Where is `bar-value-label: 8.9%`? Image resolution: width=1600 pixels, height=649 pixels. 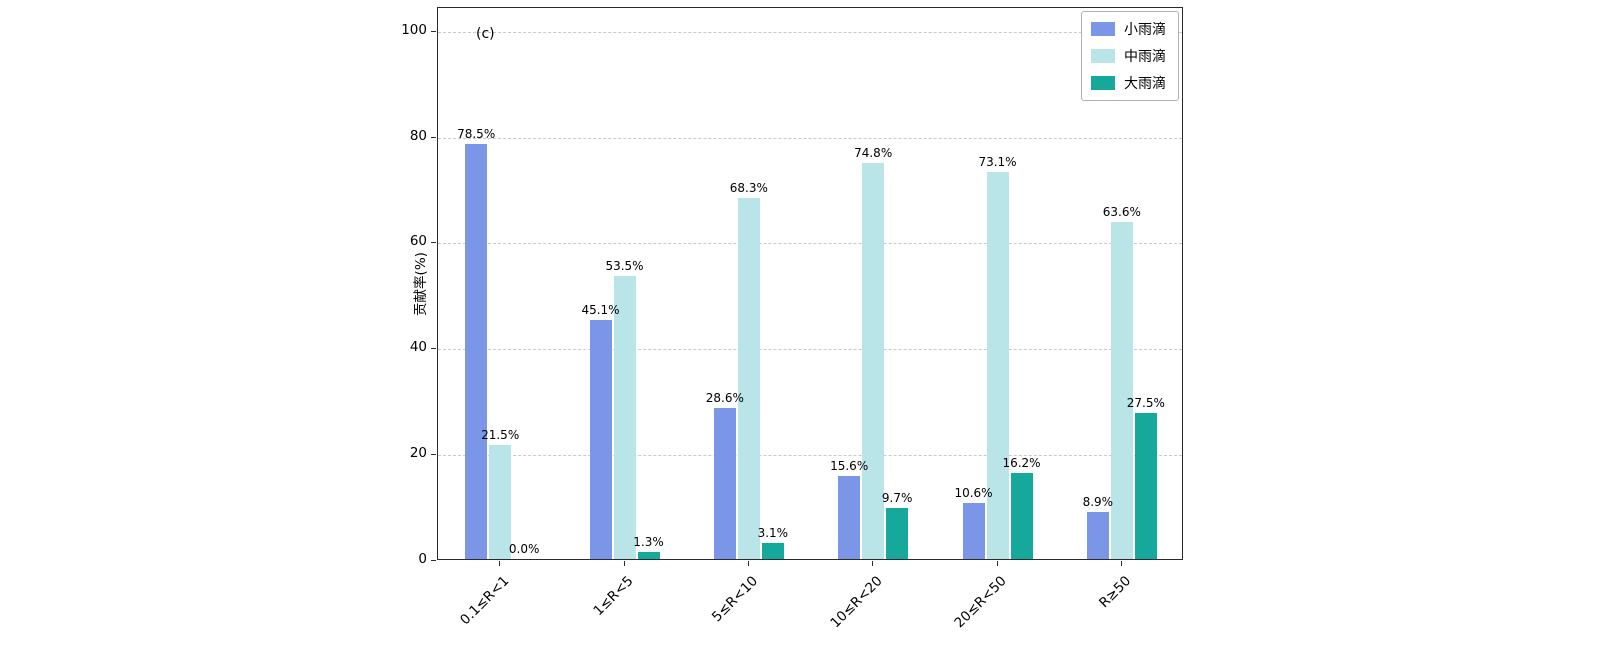 bar-value-label: 8.9% is located at coordinates (1098, 501).